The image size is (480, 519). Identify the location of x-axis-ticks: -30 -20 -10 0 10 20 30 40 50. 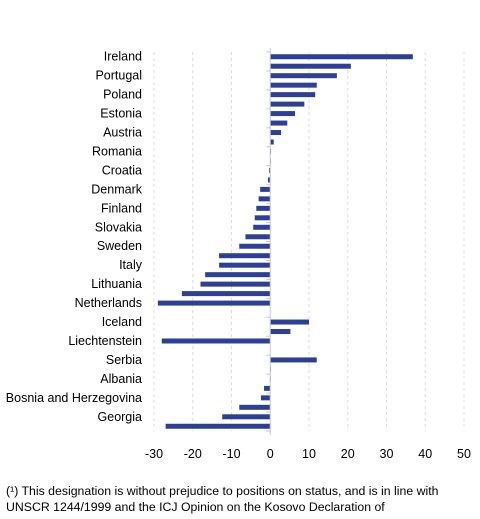
(308, 454).